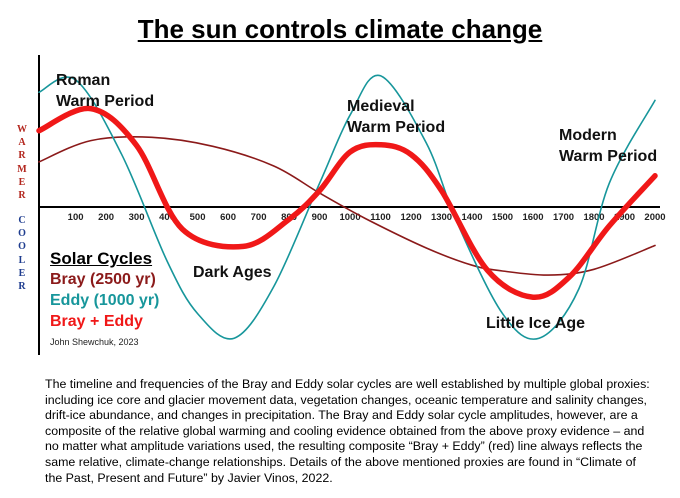  Describe the element at coordinates (410, 217) in the screenshot. I see `x-tick-label: 1200` at that location.